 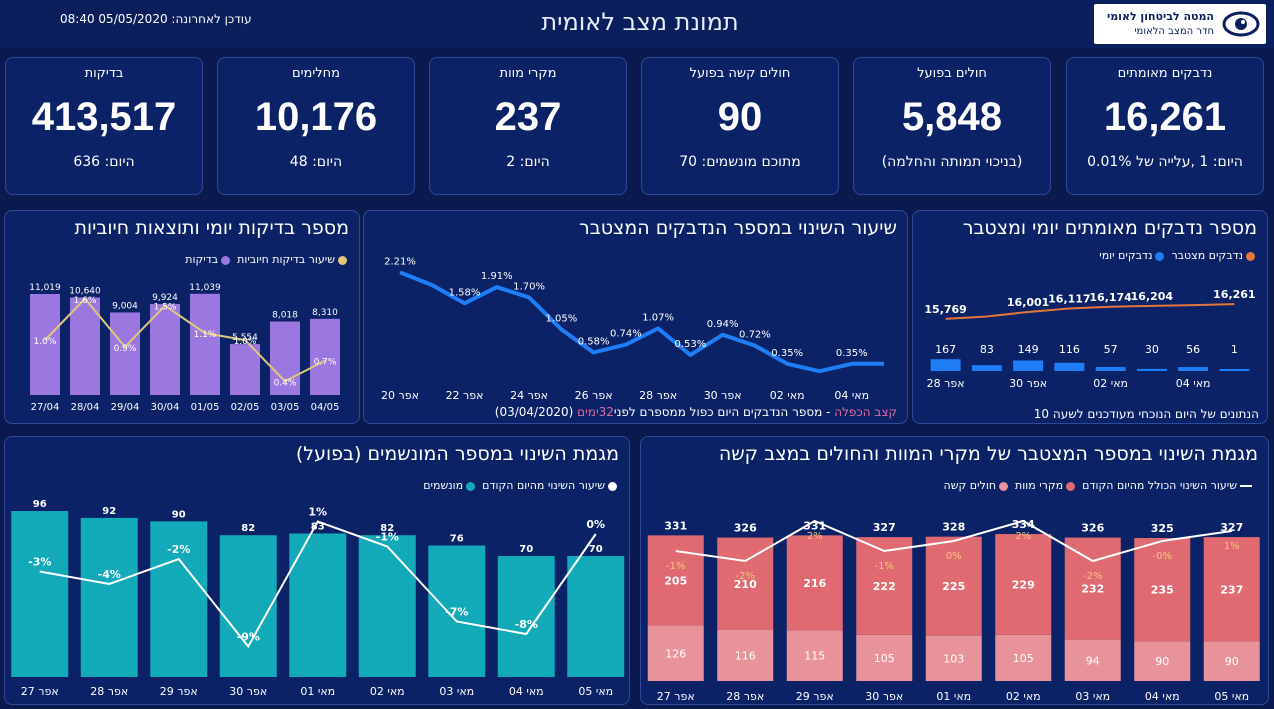 What do you see at coordinates (443, 485) in the screenshot?
I see `legend-vent: מונשמים` at bounding box center [443, 485].